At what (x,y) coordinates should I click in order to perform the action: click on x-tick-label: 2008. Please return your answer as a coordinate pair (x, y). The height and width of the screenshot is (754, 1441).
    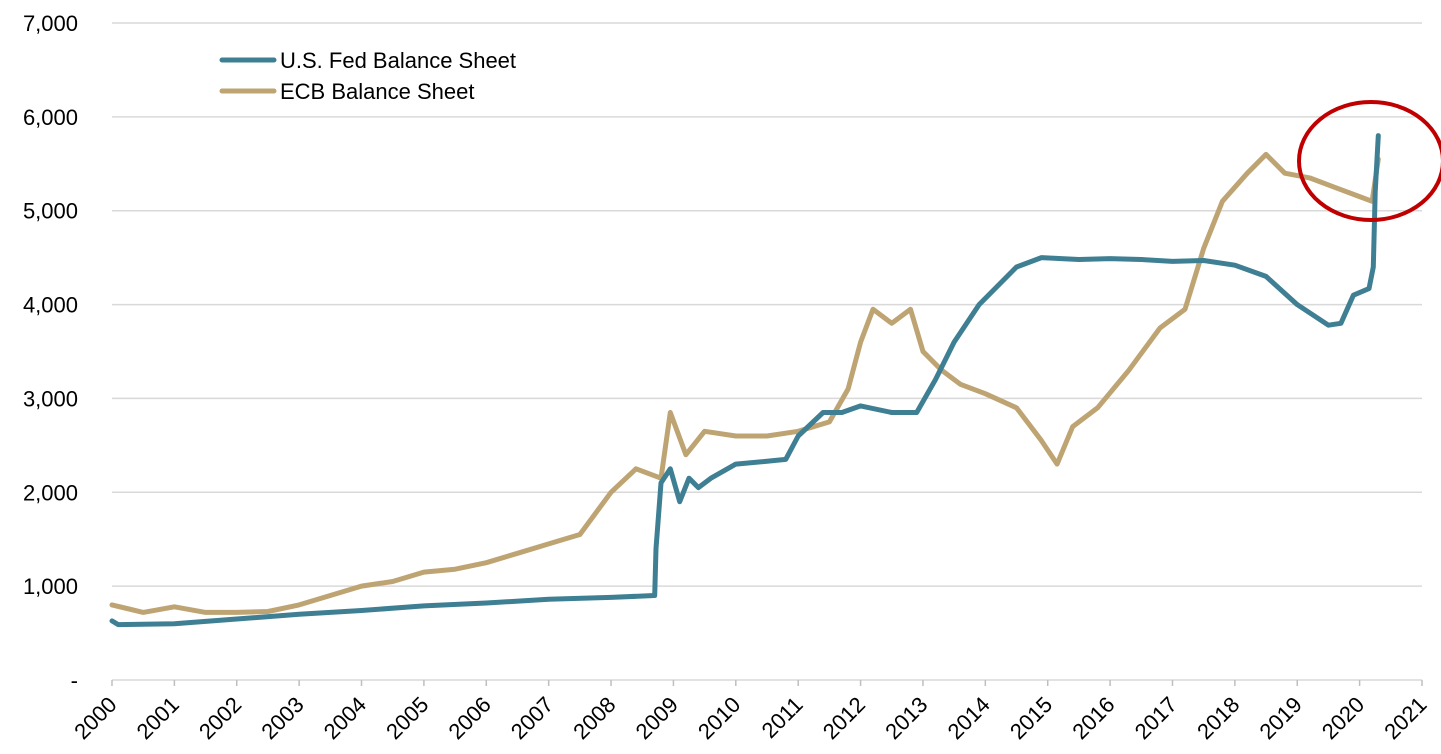
    Looking at the image, I should click on (594, 718).